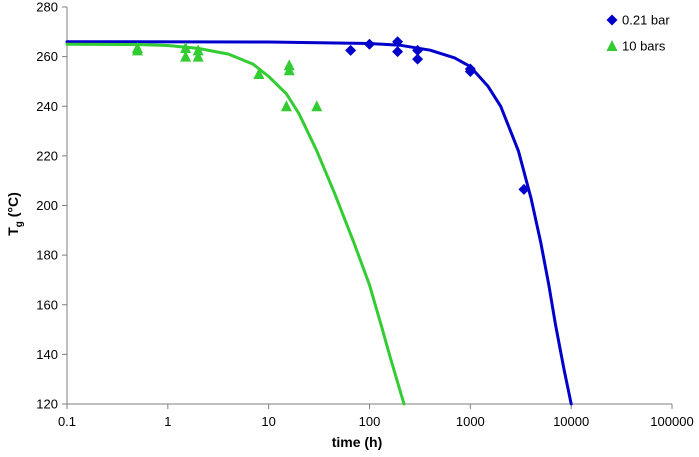 The height and width of the screenshot is (457, 699). I want to click on x-tick-label: 1000, so click(470, 421).